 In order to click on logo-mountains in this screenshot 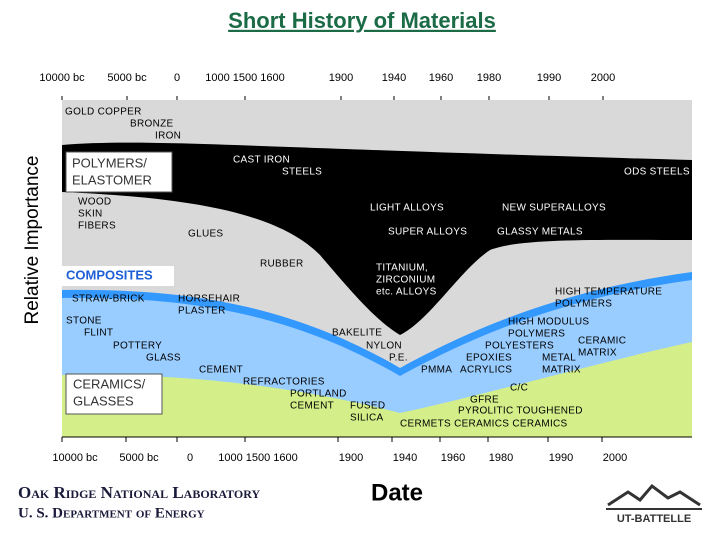, I will do `click(654, 495)`.